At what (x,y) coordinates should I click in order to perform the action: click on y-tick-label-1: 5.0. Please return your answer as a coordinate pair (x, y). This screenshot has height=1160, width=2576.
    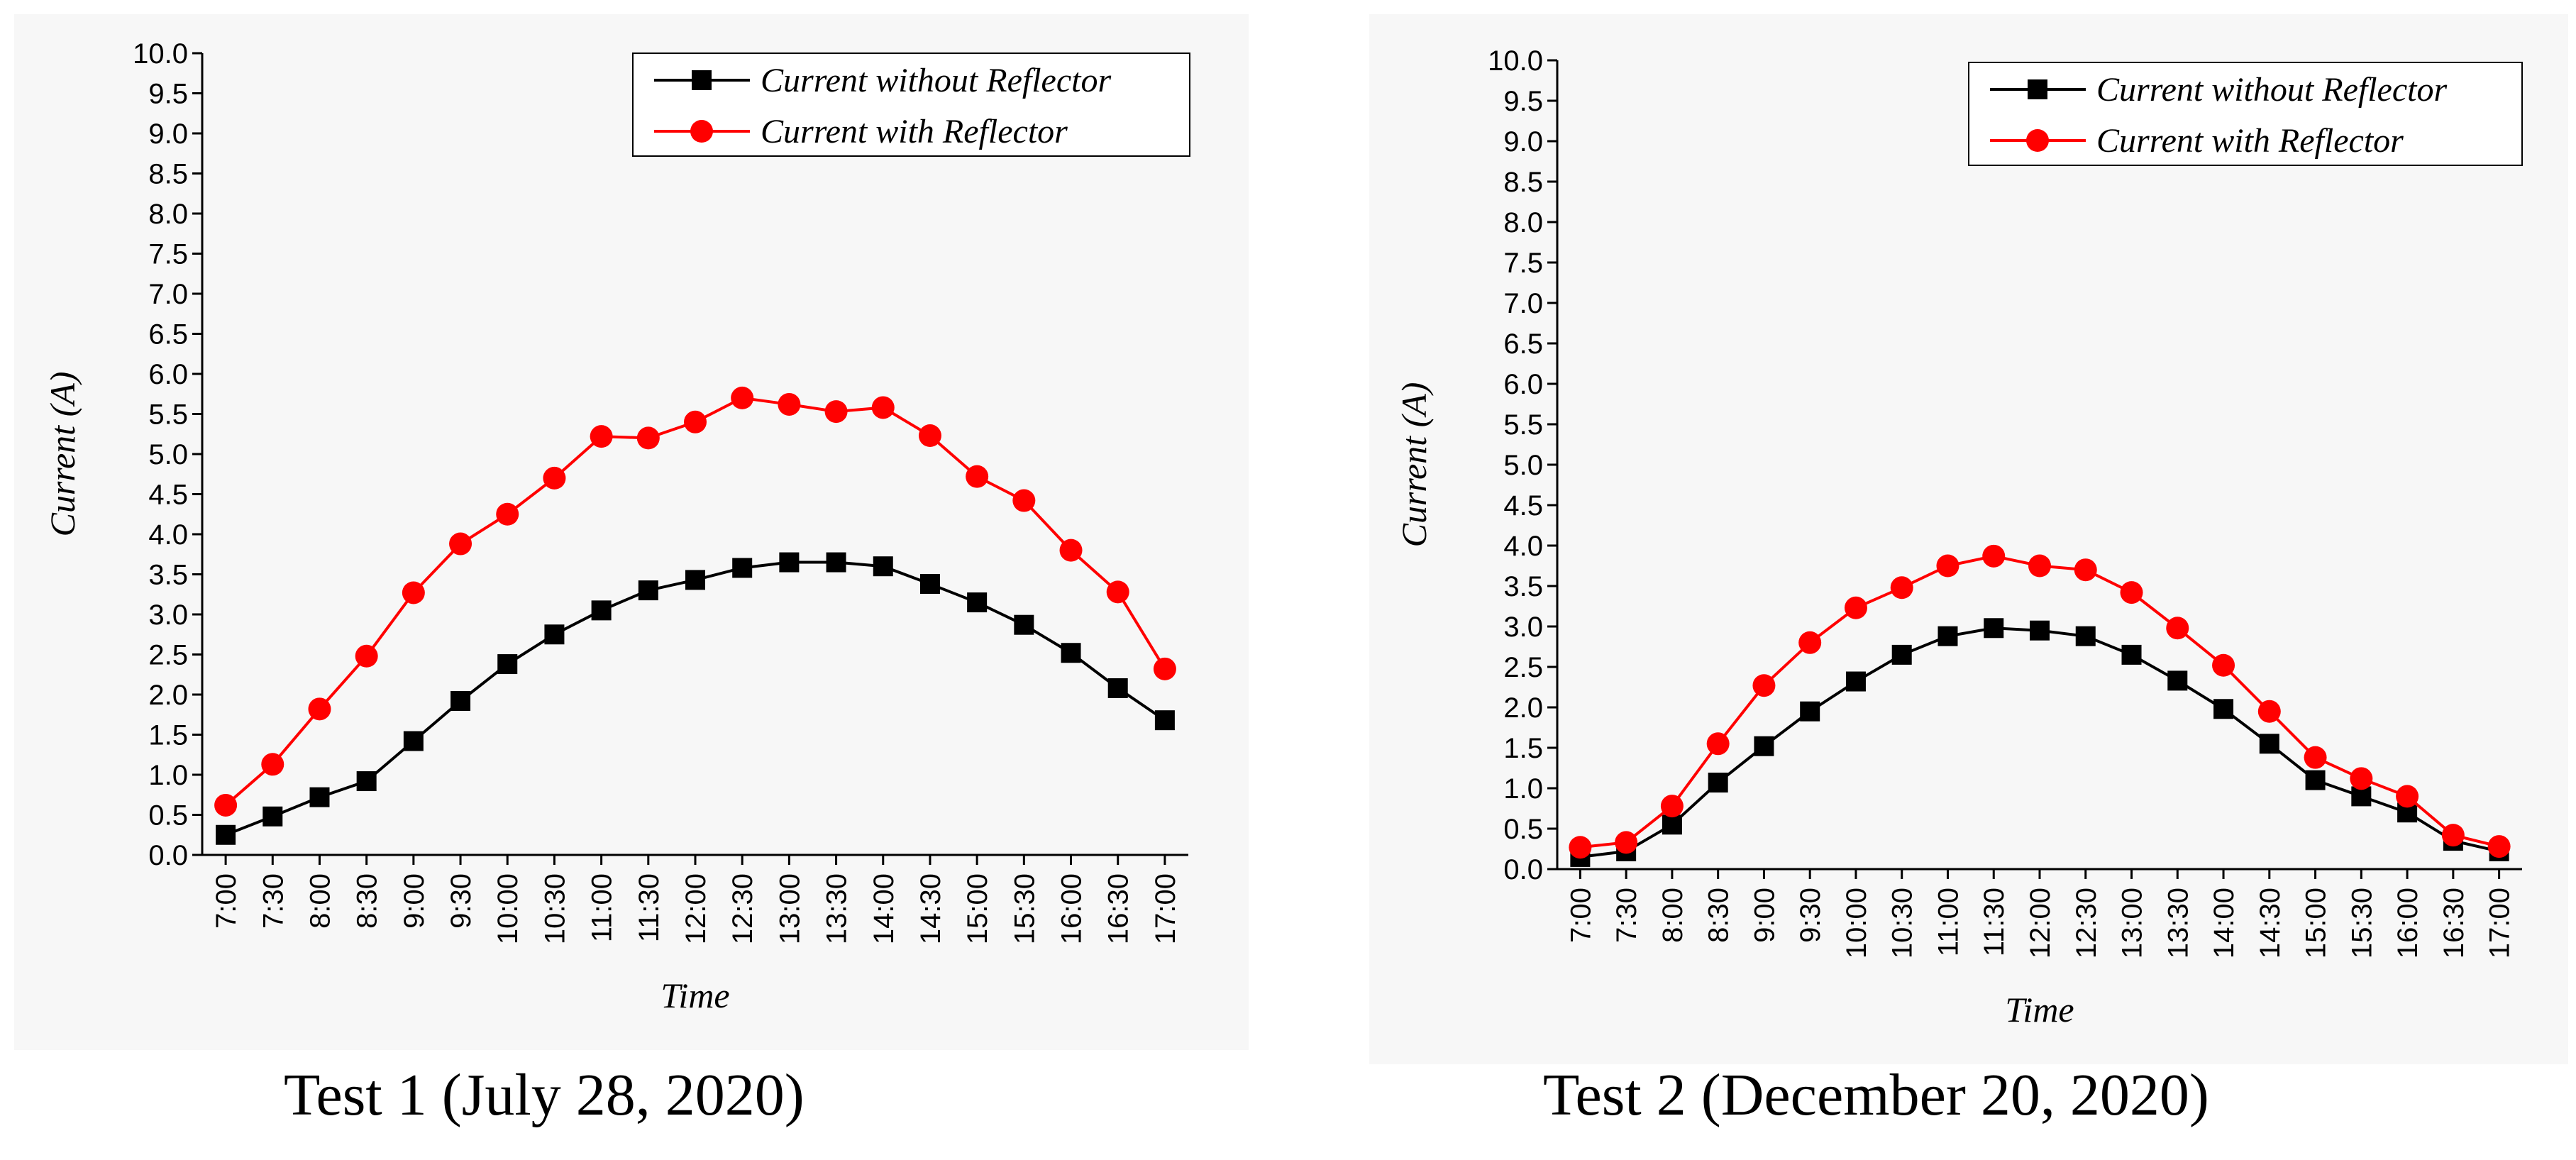
    Looking at the image, I should click on (168, 455).